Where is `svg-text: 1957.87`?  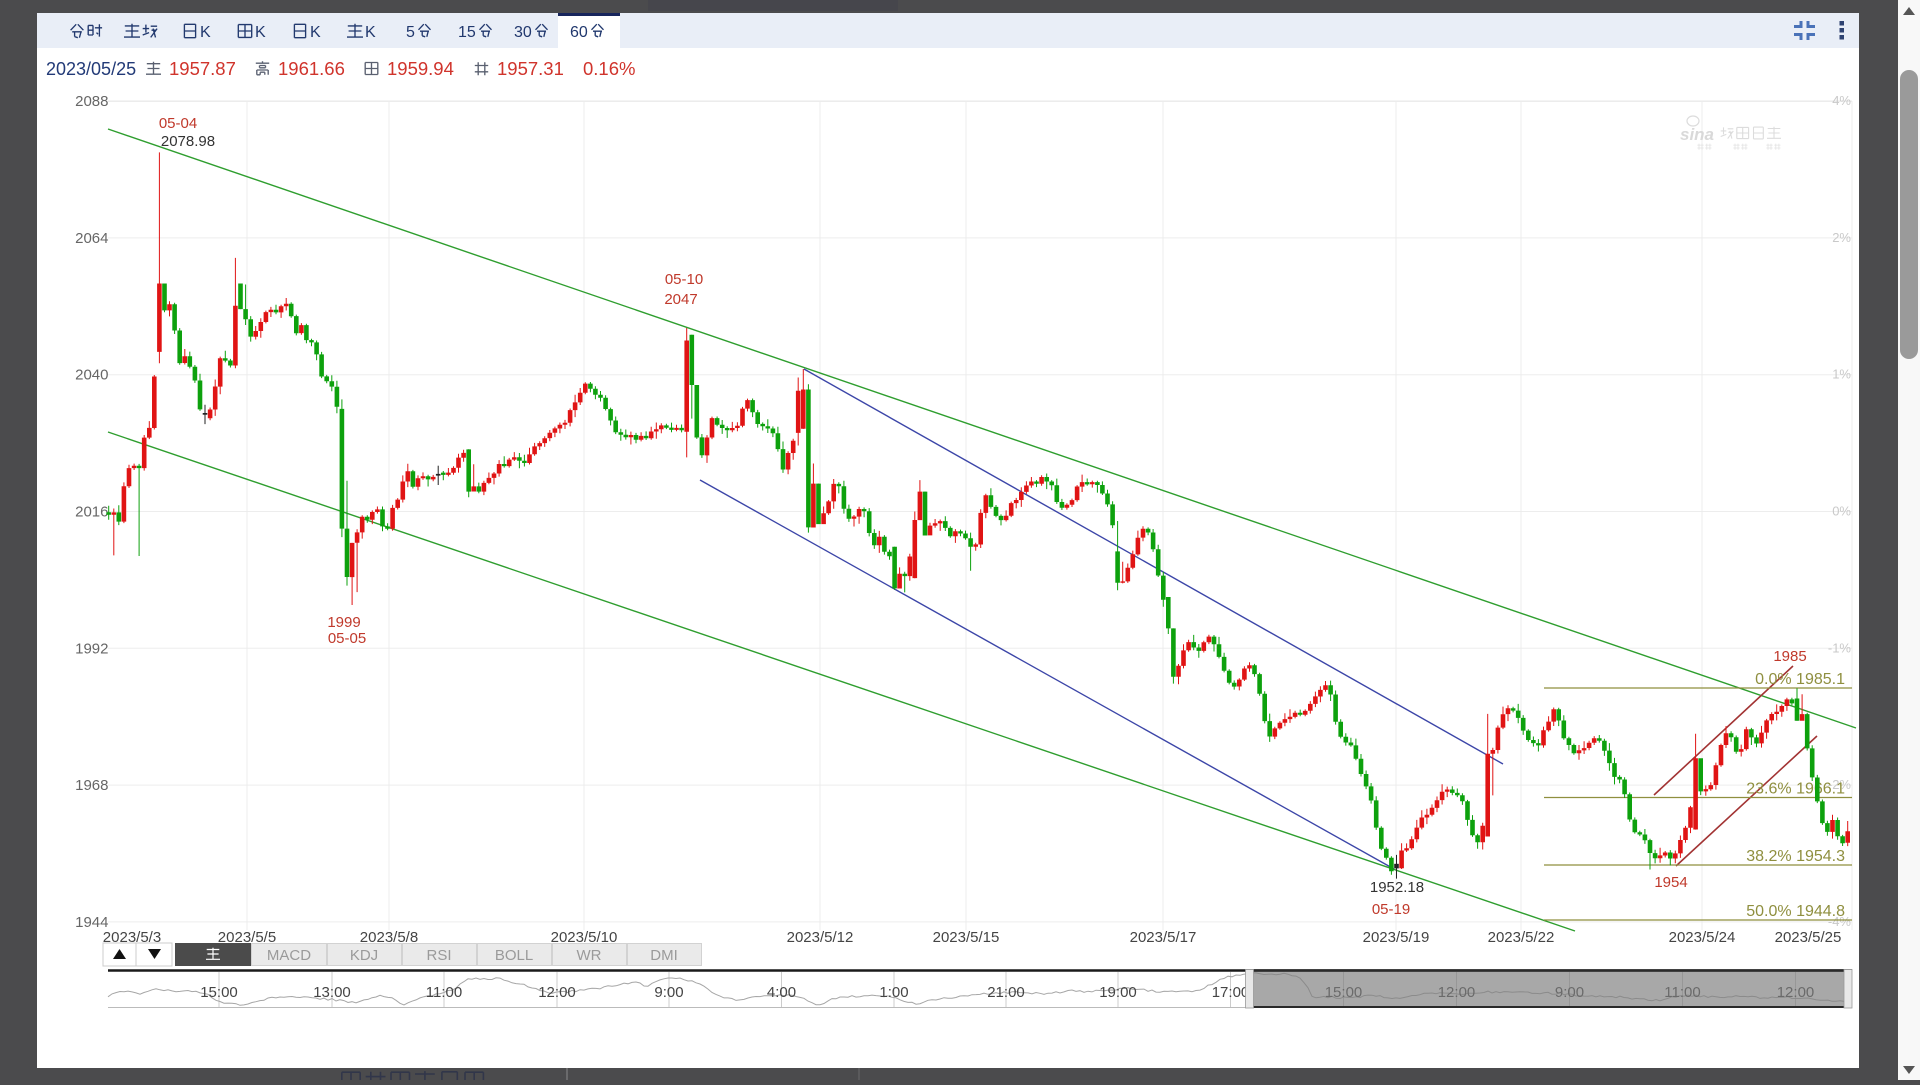 svg-text: 1957.87 is located at coordinates (202, 68).